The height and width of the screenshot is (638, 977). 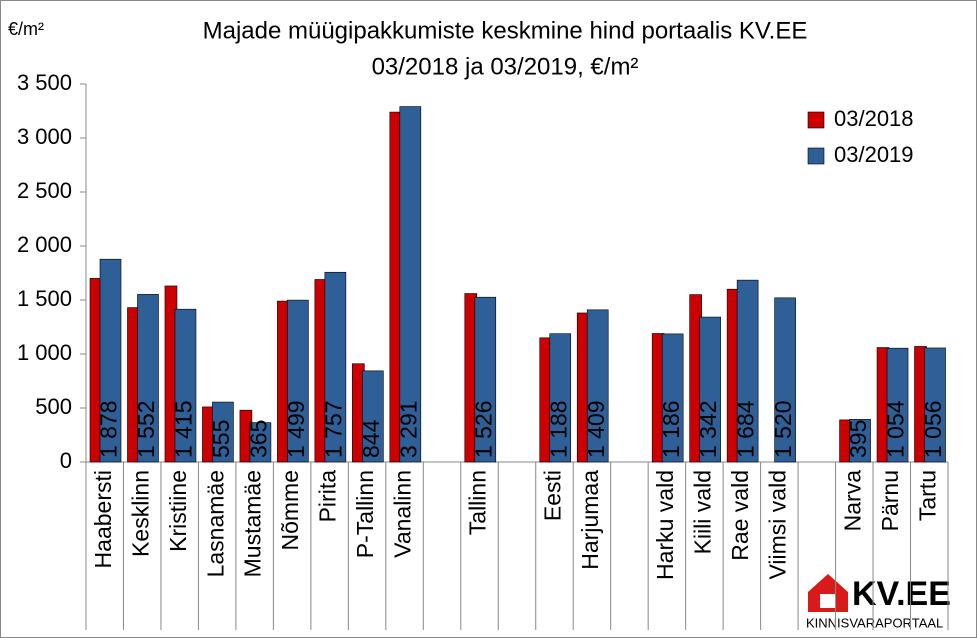 What do you see at coordinates (828, 601) in the screenshot?
I see `logo-icon-door` at bounding box center [828, 601].